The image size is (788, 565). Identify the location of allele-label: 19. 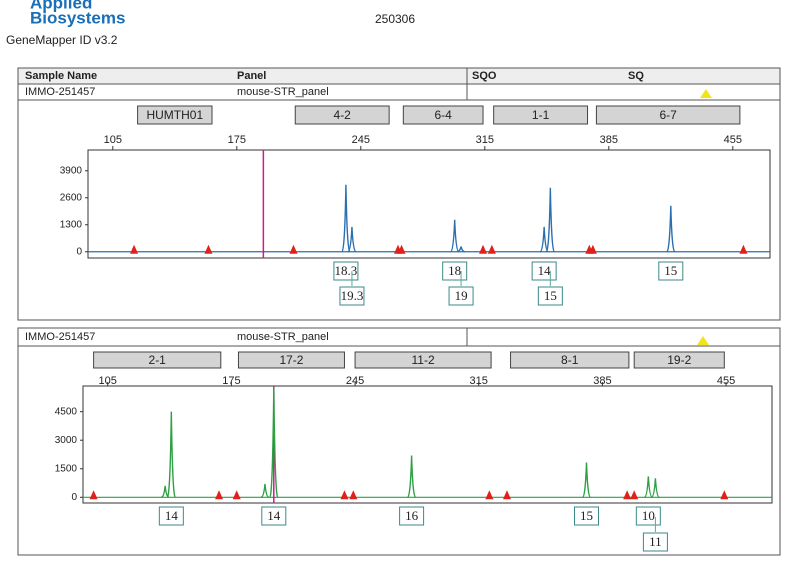
(461, 295).